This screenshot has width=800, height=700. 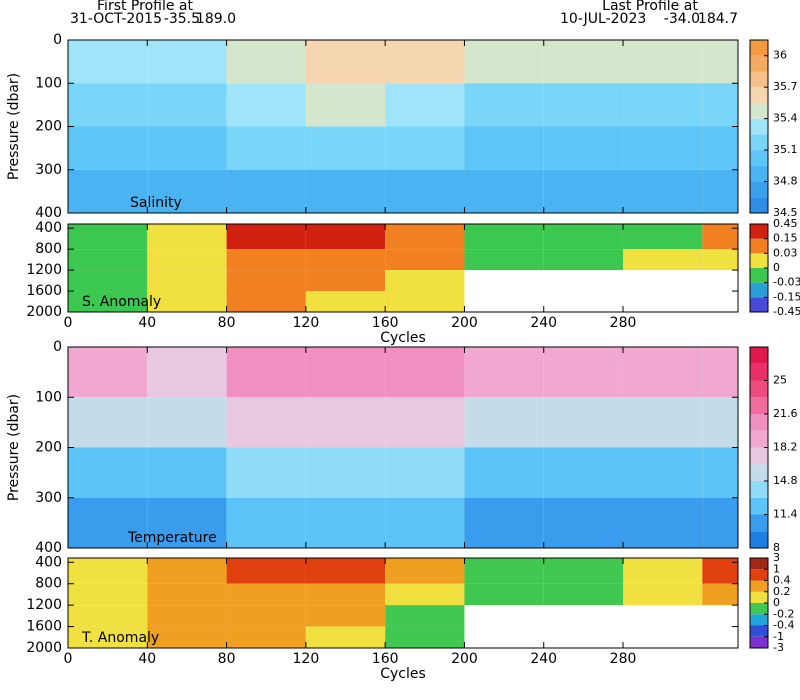 I want to click on x-axis-label: Cycles, so click(x=403, y=674).